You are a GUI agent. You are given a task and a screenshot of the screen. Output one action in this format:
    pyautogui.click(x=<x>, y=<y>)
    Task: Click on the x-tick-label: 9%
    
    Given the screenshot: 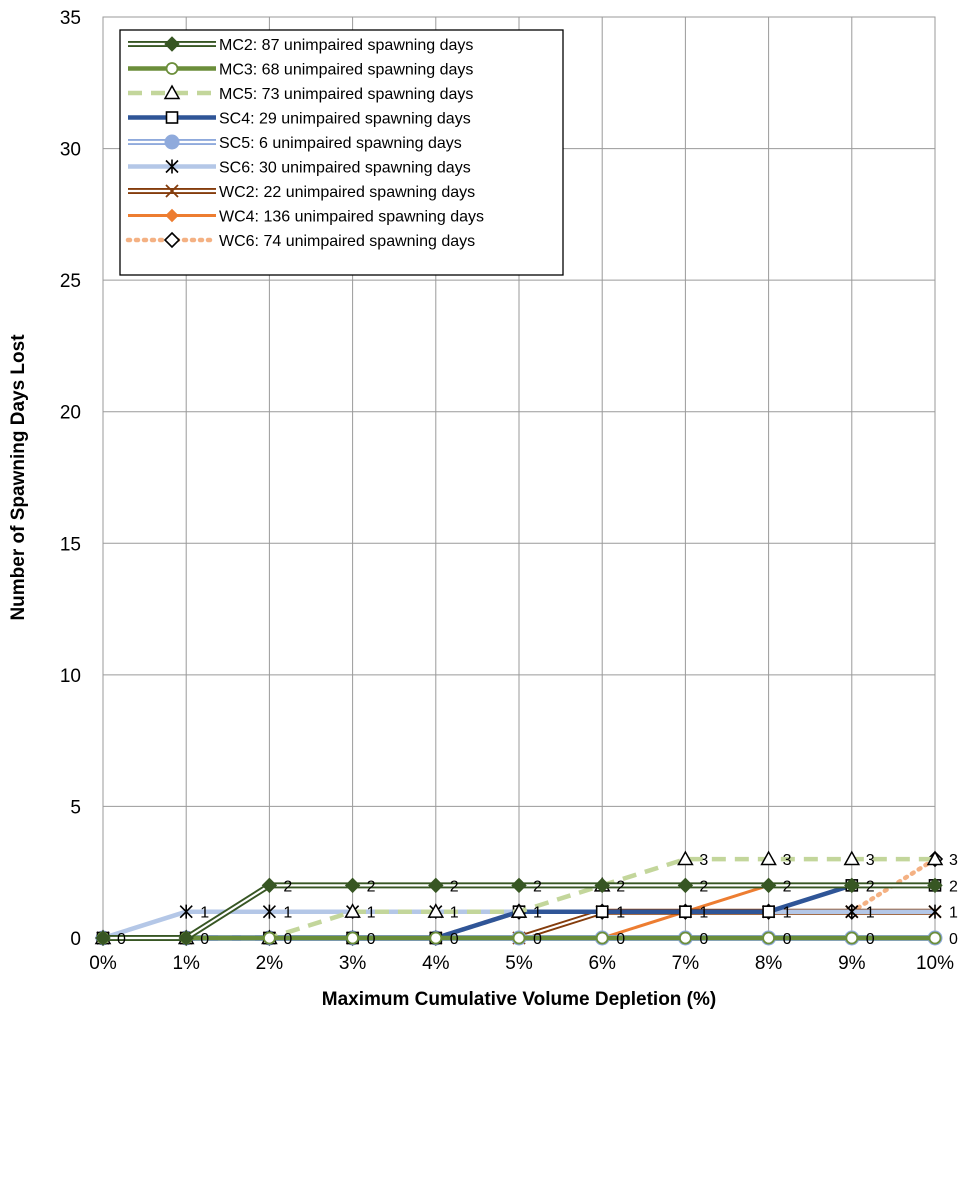 What is the action you would take?
    pyautogui.click(x=852, y=963)
    